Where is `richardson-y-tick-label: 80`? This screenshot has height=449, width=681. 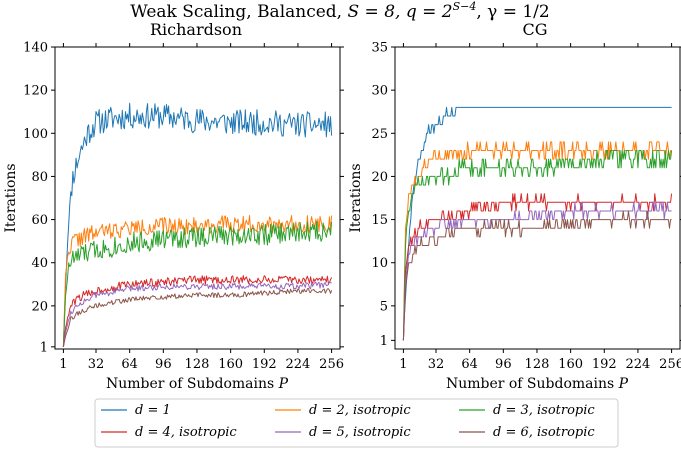
richardson-y-tick-label: 80 is located at coordinates (39, 177).